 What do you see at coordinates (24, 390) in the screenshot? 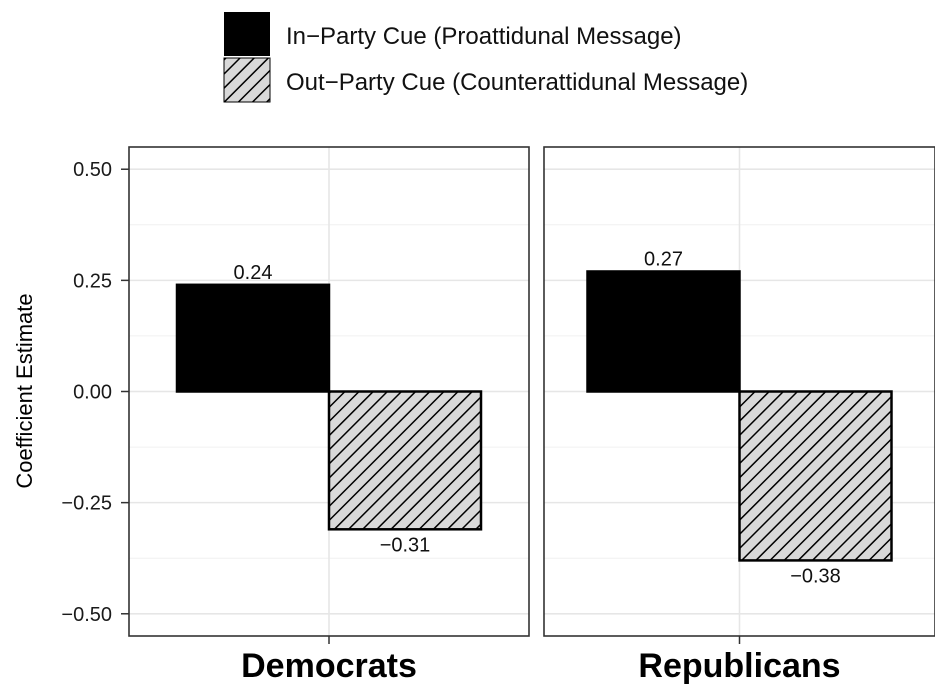
I see `y-axis-title: Coefficient Estimate` at bounding box center [24, 390].